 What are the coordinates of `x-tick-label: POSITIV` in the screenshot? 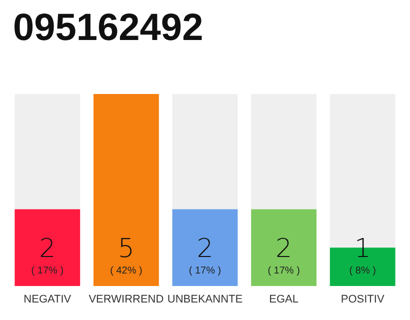 It's located at (362, 300).